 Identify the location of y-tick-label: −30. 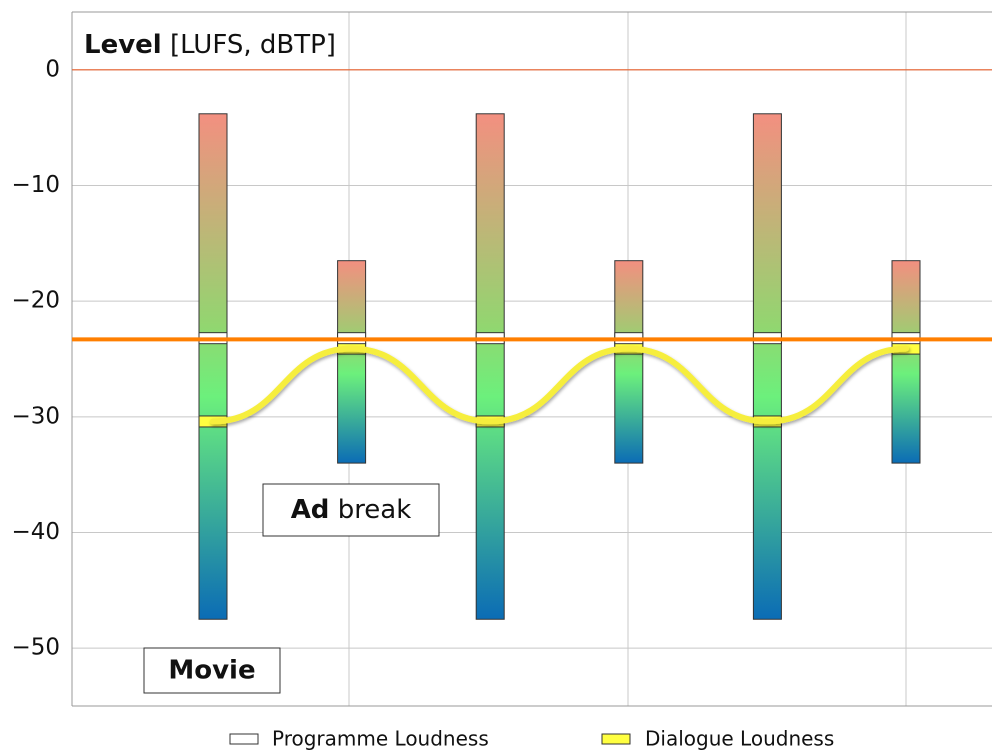
(35, 416).